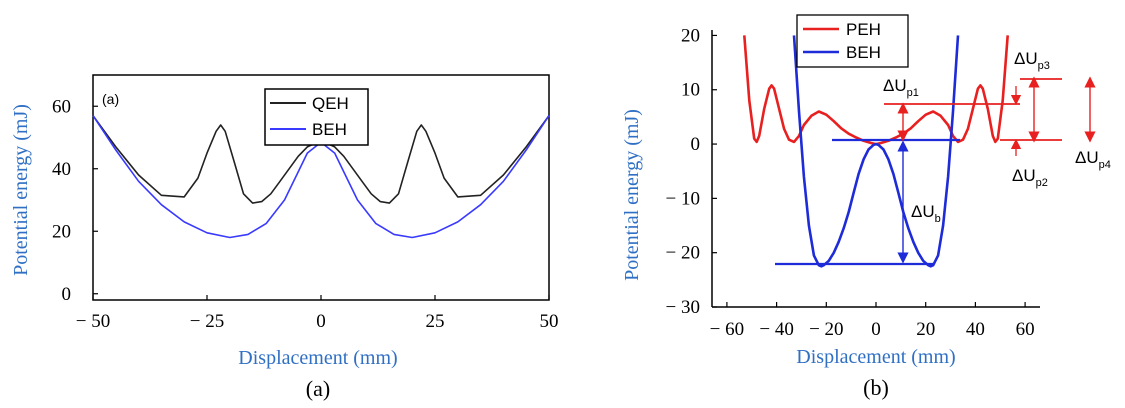  Describe the element at coordinates (317, 358) in the screenshot. I see `panel-a-x-axis-label: Displacement (mm)` at that location.